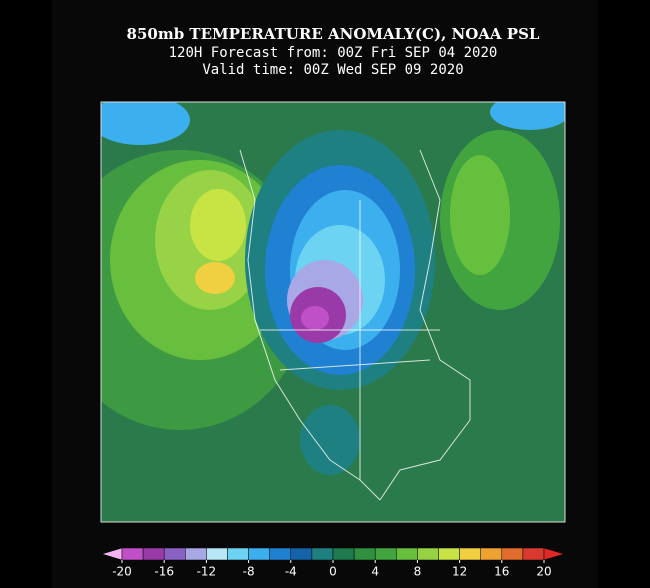  What do you see at coordinates (122, 572) in the screenshot?
I see `colorbar-tick-label: -20` at bounding box center [122, 572].